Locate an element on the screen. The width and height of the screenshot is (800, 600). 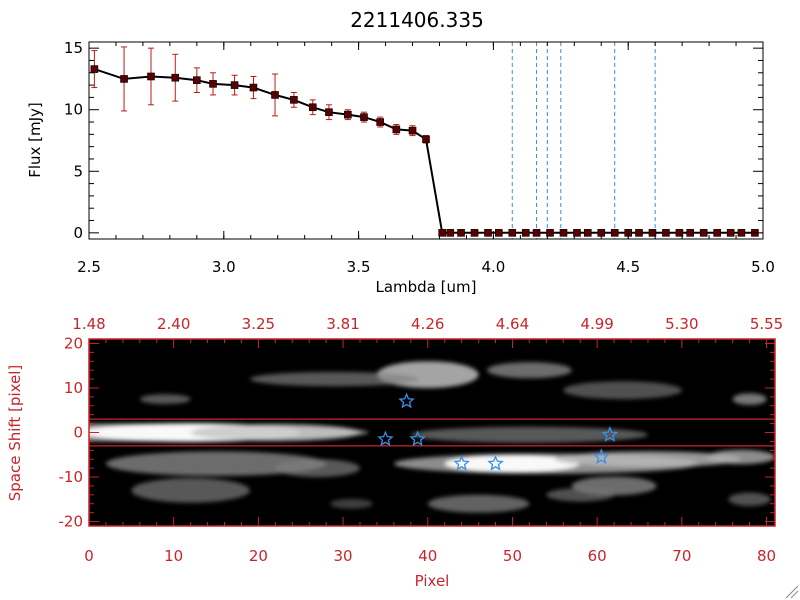
image-y-axis-label: Space Shift [pixel] is located at coordinates (15, 433).